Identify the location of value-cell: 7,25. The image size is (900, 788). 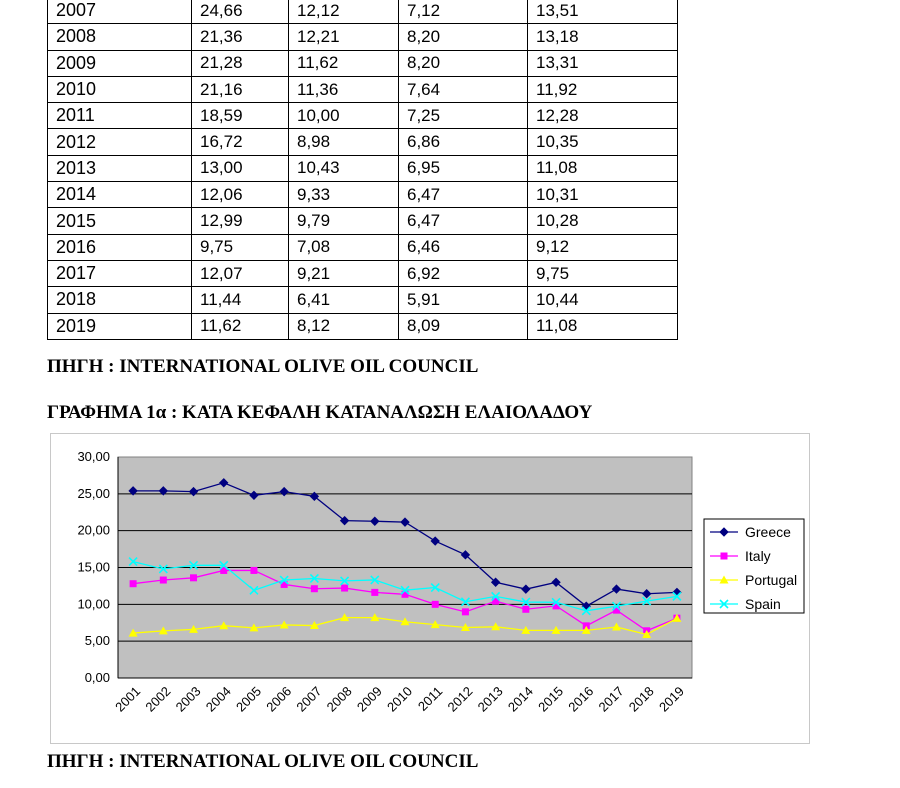
(463, 116).